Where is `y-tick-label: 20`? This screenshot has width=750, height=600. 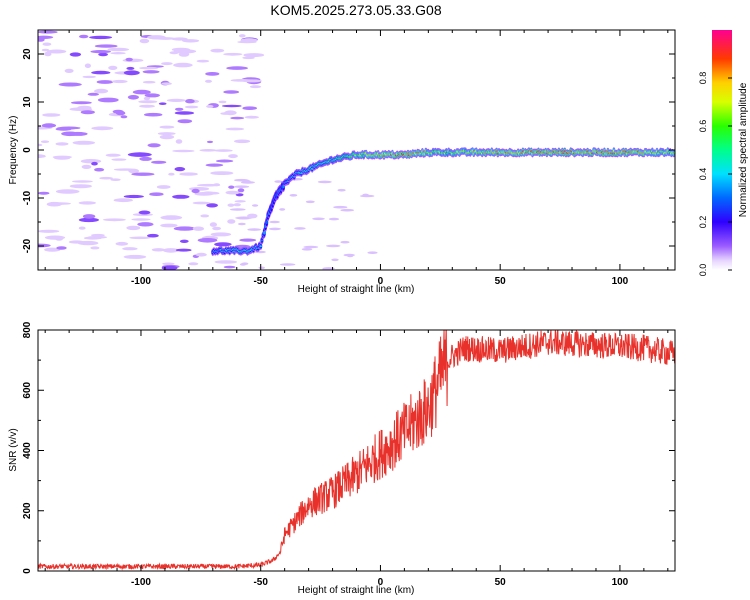 y-tick-label: 20 is located at coordinates (27, 54).